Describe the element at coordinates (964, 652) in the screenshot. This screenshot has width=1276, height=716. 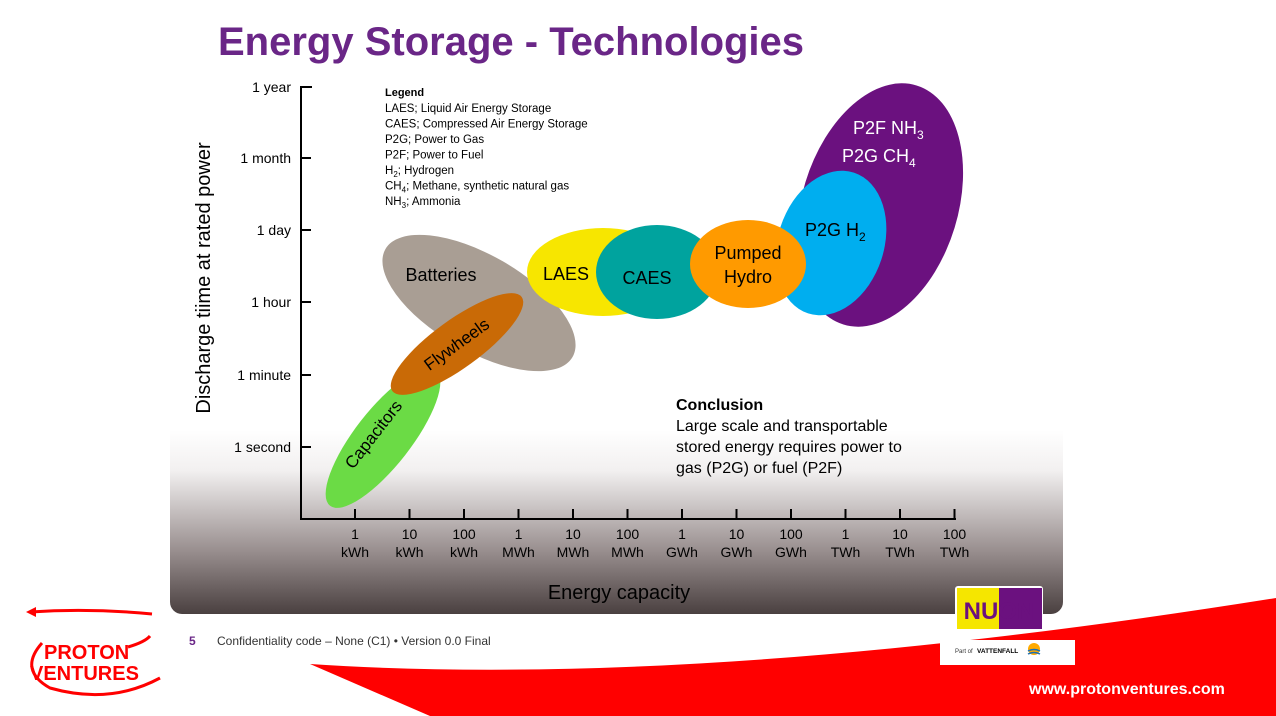
I see `svg-text: Part of` at that location.